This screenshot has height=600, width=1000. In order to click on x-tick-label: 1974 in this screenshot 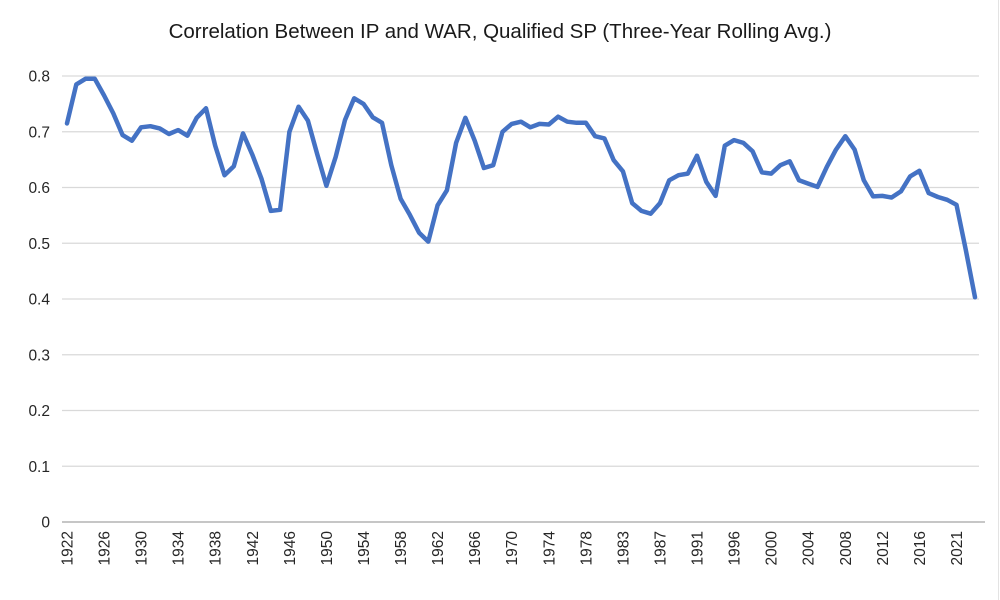, I will do `click(549, 548)`.